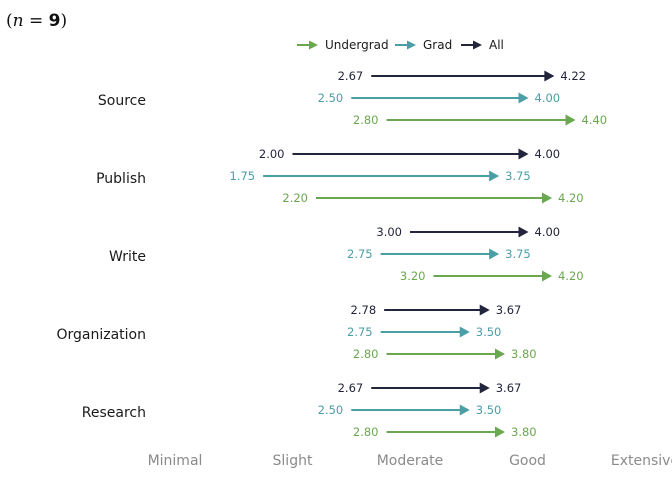 The width and height of the screenshot is (672, 480). I want to click on arrowhead-write-grad, so click(494, 254).